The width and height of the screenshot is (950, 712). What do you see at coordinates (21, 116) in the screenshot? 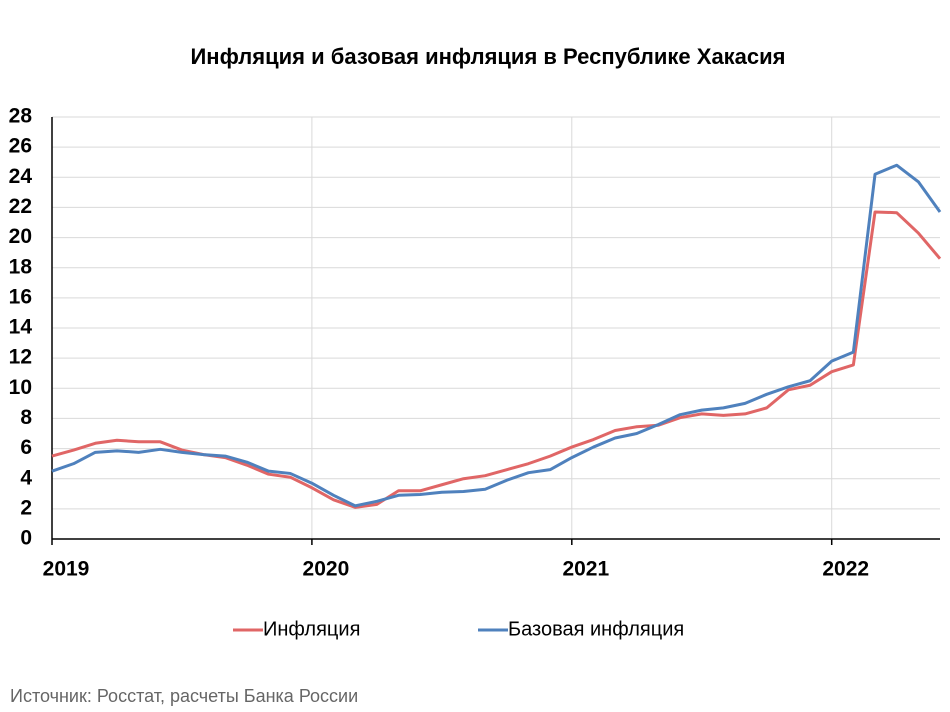
I see `y-tick-label: 28` at bounding box center [21, 116].